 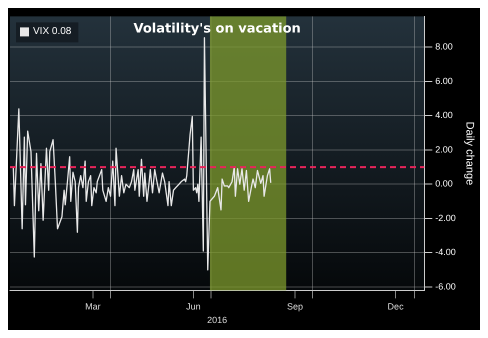 What do you see at coordinates (217, 320) in the screenshot?
I see `x-axis-title: 2016` at bounding box center [217, 320].